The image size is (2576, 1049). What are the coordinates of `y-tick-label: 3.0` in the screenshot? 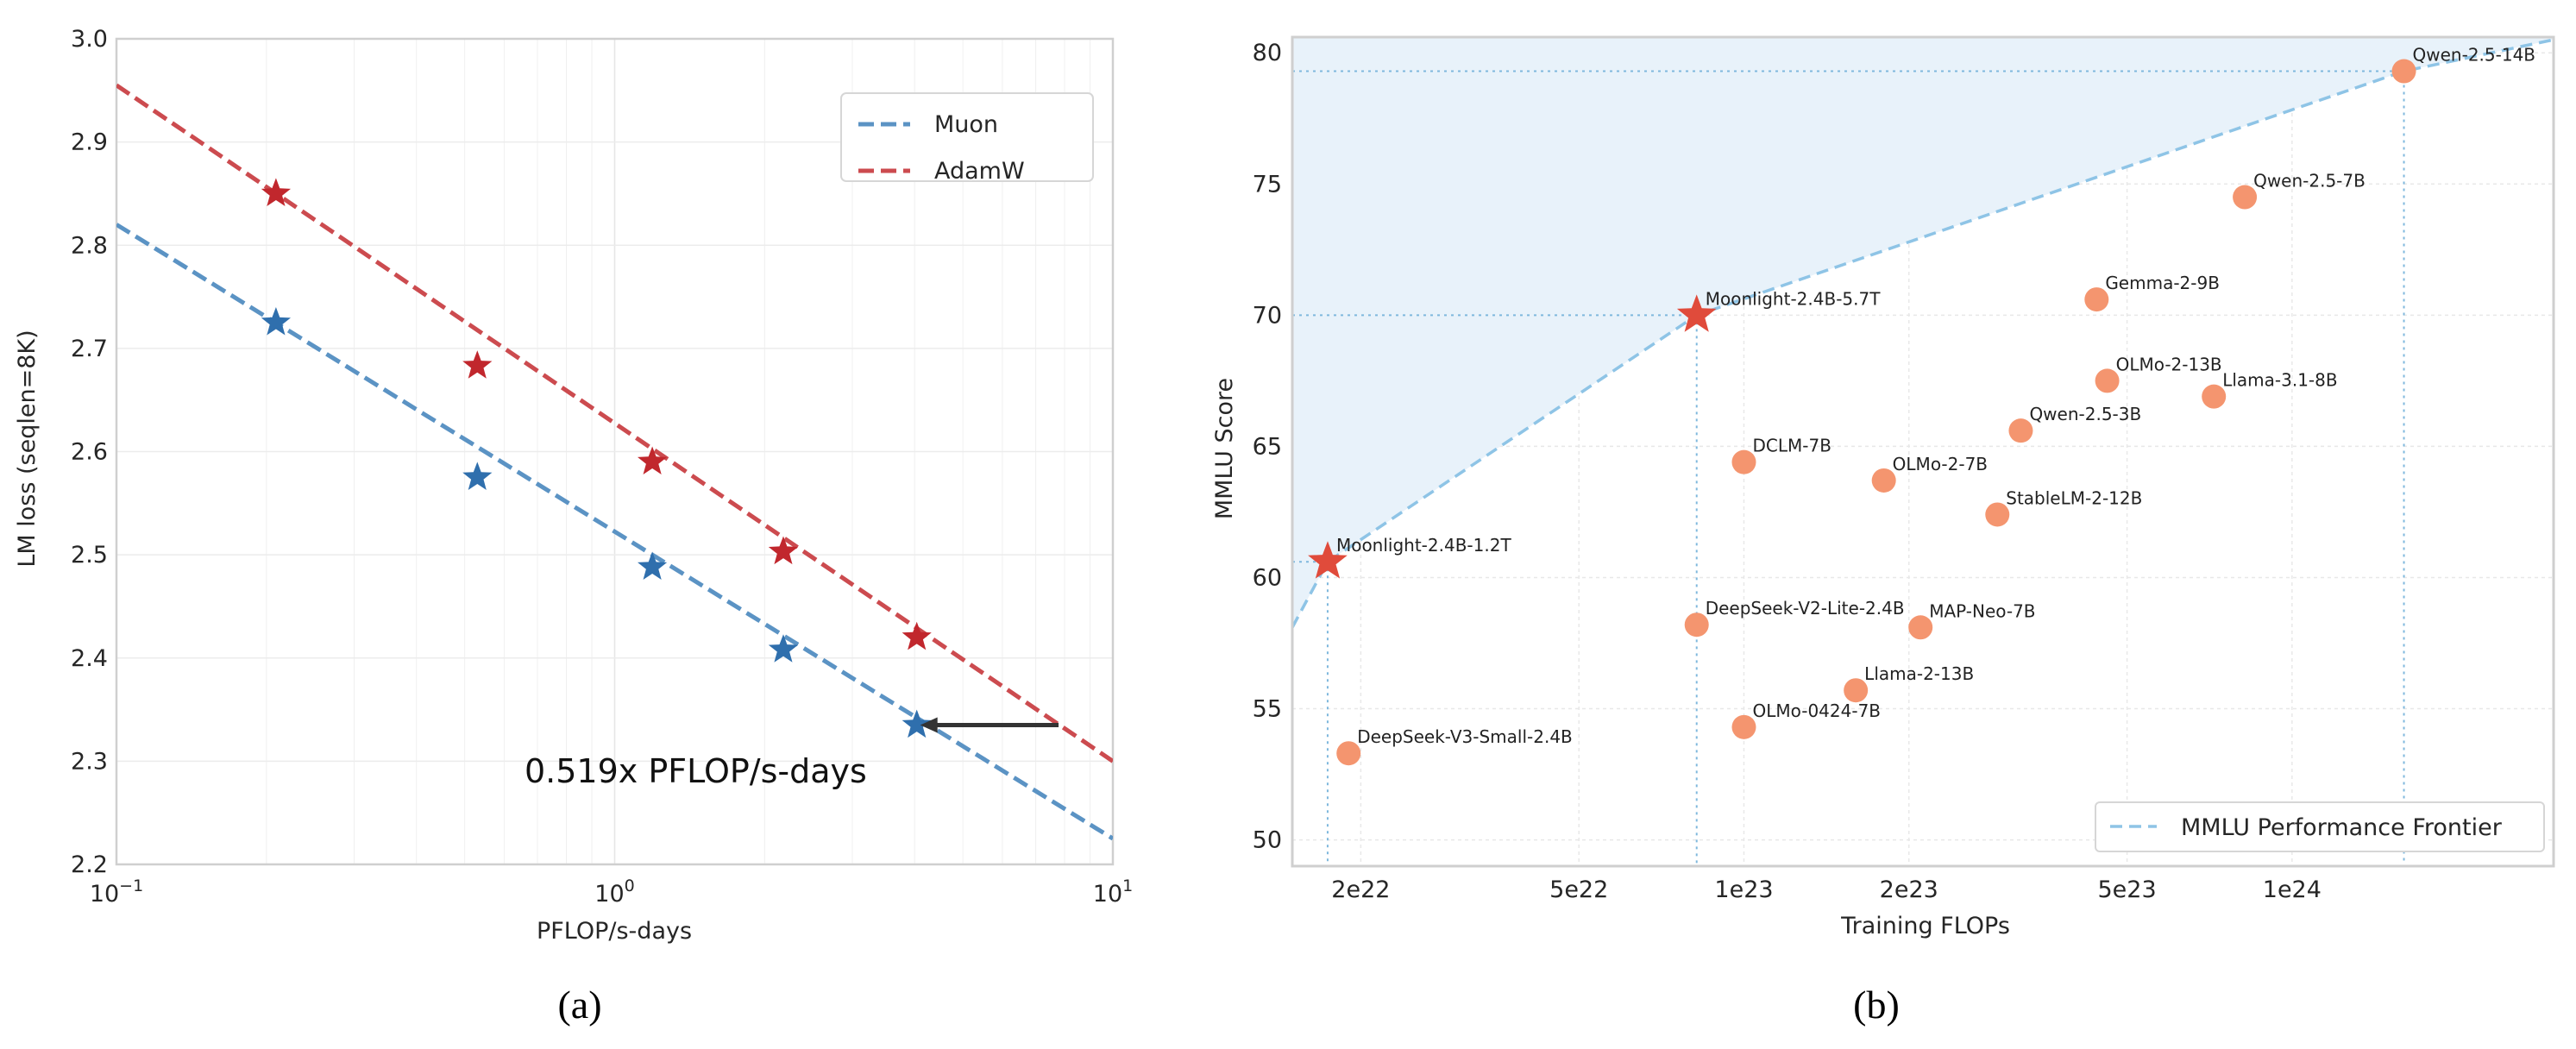 It's located at (89, 39).